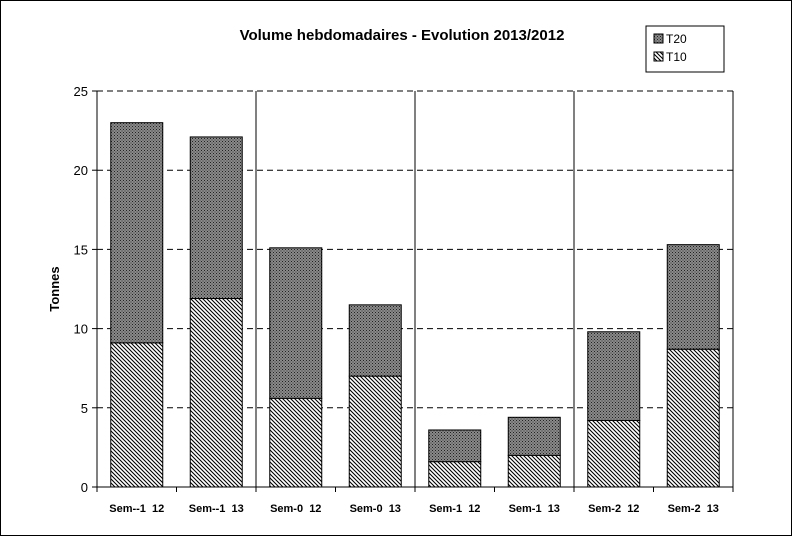 The height and width of the screenshot is (536, 792). I want to click on x-tick-label: Sem-2 12, so click(613, 509).